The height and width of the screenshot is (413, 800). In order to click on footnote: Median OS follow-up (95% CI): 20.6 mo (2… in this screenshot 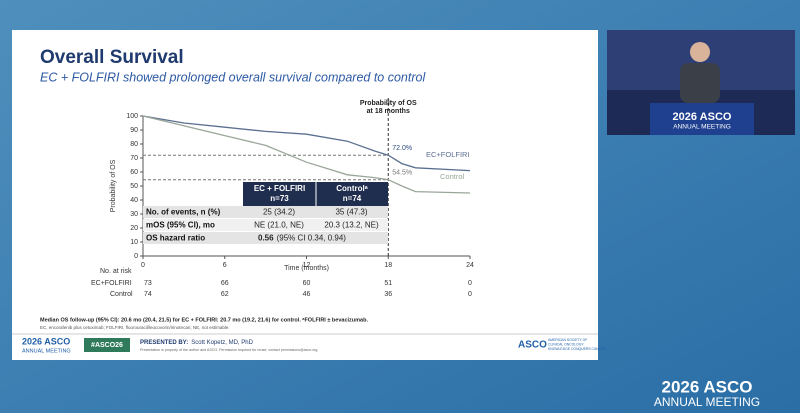, I will do `click(204, 320)`.